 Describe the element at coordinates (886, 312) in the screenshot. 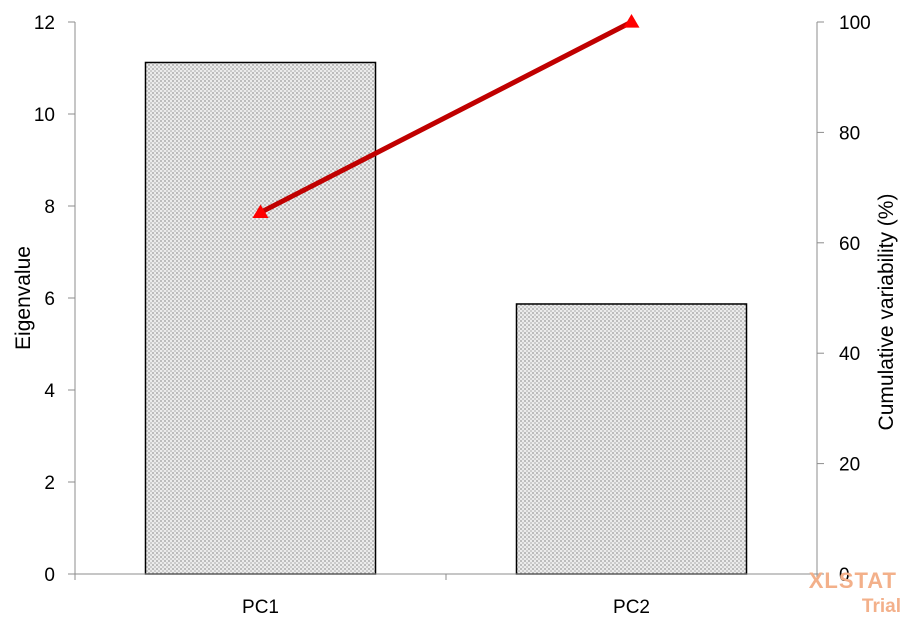

I see `y-axis-title-right: Cumulative variability (%)` at that location.